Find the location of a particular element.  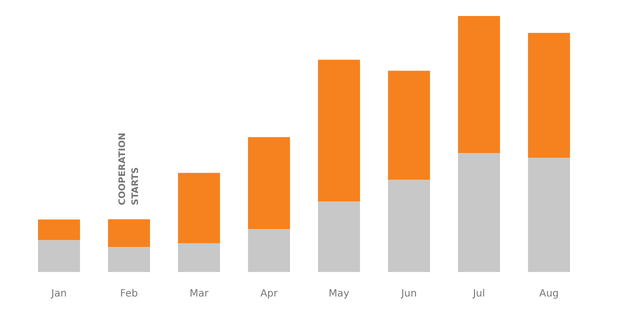

x-tick-label: Mar is located at coordinates (200, 294).